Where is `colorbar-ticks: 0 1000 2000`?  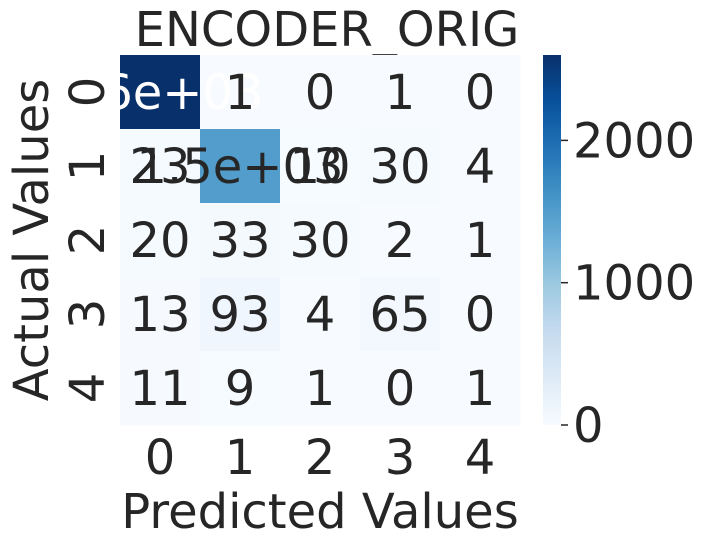
colorbar-ticks: 0 1000 2000 is located at coordinates (628, 283).